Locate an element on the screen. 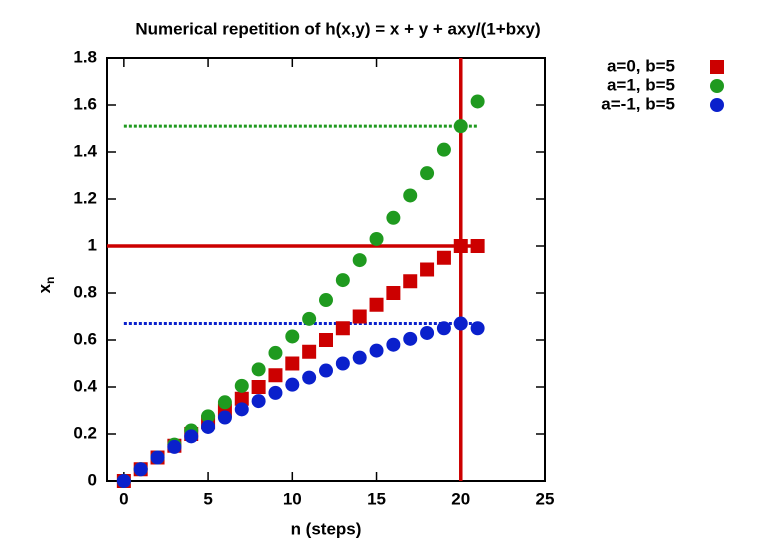 Image resolution: width=771 pixels, height=540 pixels. y-tick-label: 0.6 is located at coordinates (85, 338).